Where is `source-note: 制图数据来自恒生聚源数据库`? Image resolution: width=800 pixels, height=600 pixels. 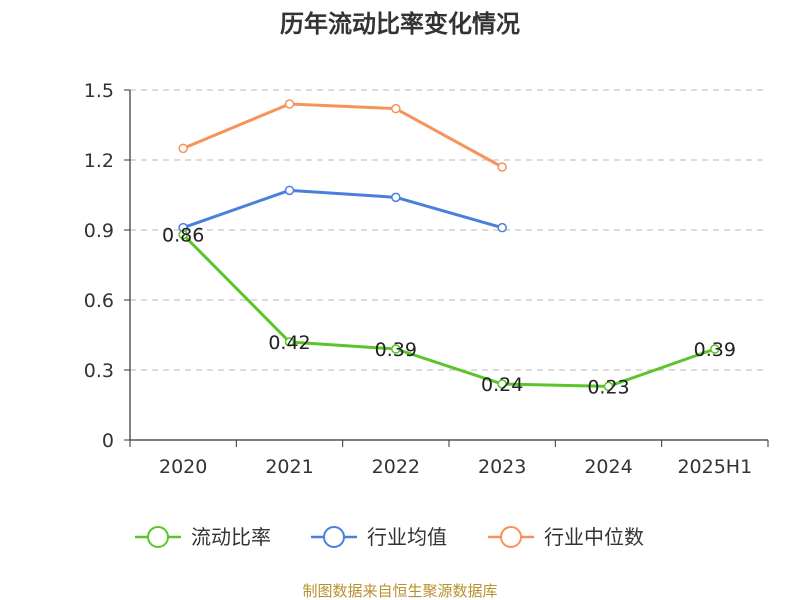 source-note: 制图数据来自恒生聚源数据库 is located at coordinates (399, 591).